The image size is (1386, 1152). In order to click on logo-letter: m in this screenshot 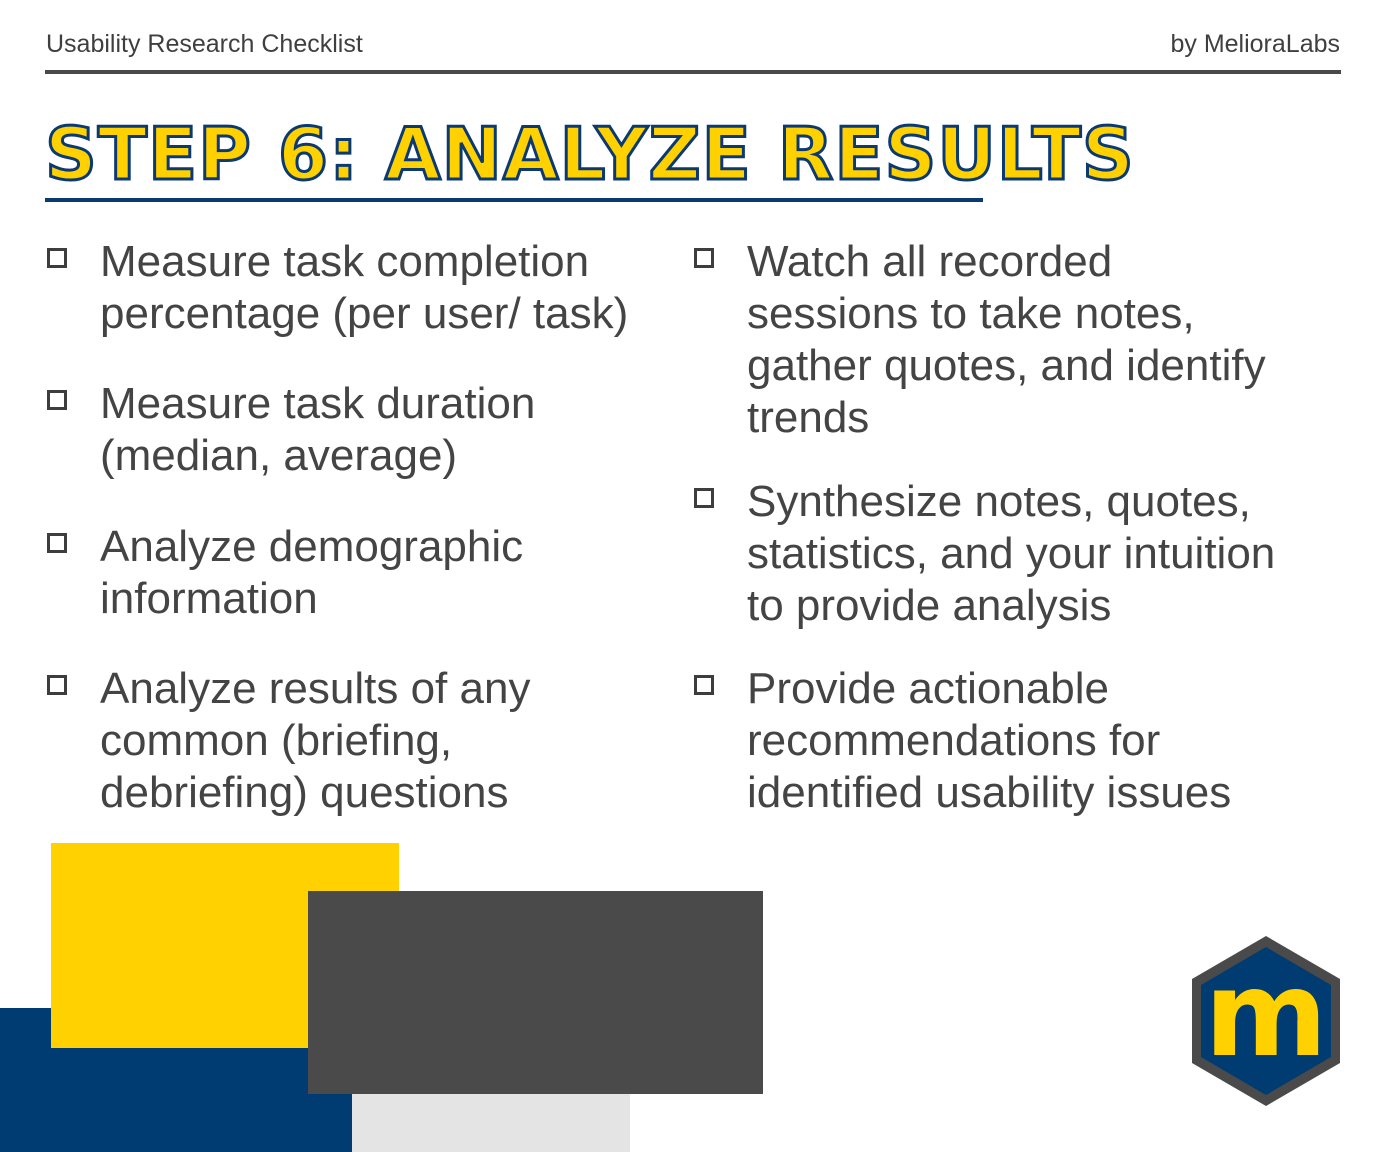, I will do `click(1266, 1014)`.